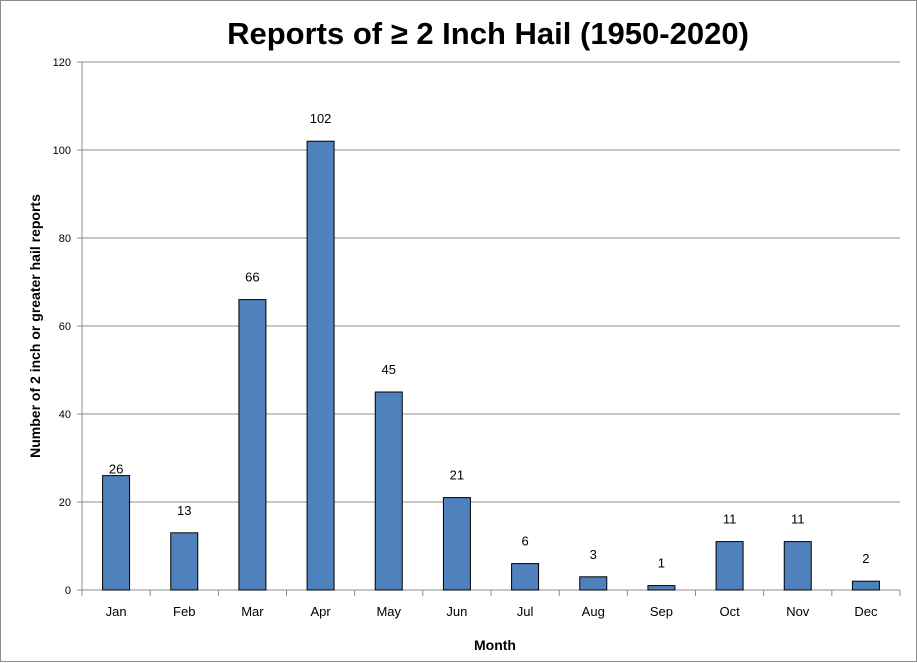  What do you see at coordinates (798, 611) in the screenshot?
I see `x-tick-label: Nov` at bounding box center [798, 611].